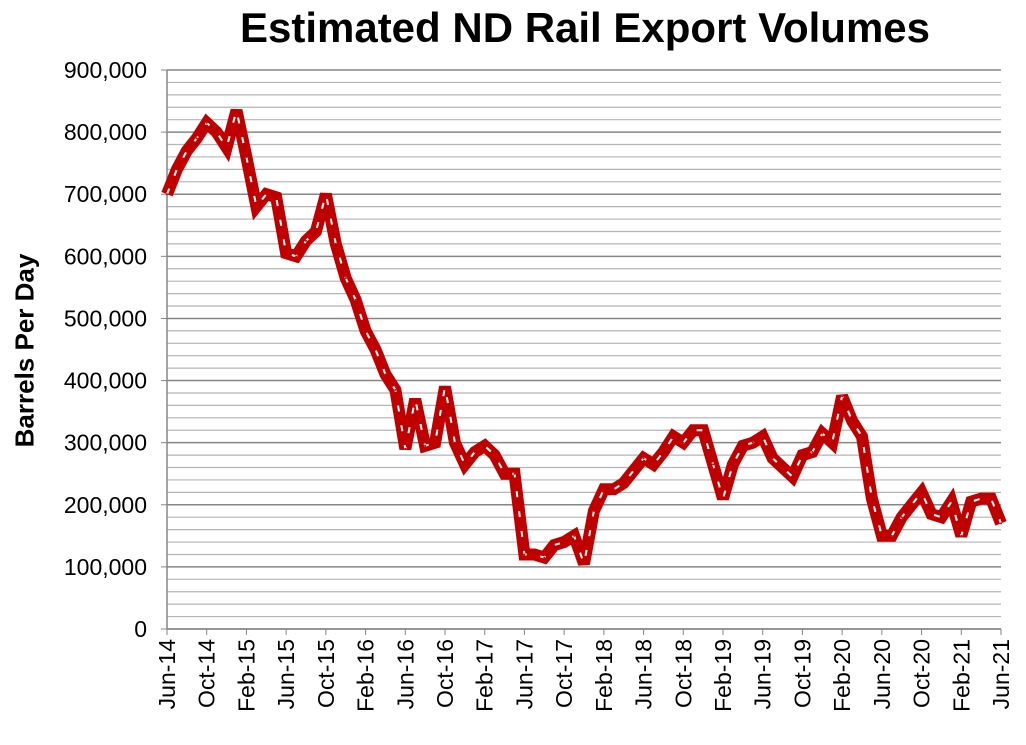 The height and width of the screenshot is (745, 1026). Describe the element at coordinates (105, 381) in the screenshot. I see `y-tick-label: 400,000` at that location.